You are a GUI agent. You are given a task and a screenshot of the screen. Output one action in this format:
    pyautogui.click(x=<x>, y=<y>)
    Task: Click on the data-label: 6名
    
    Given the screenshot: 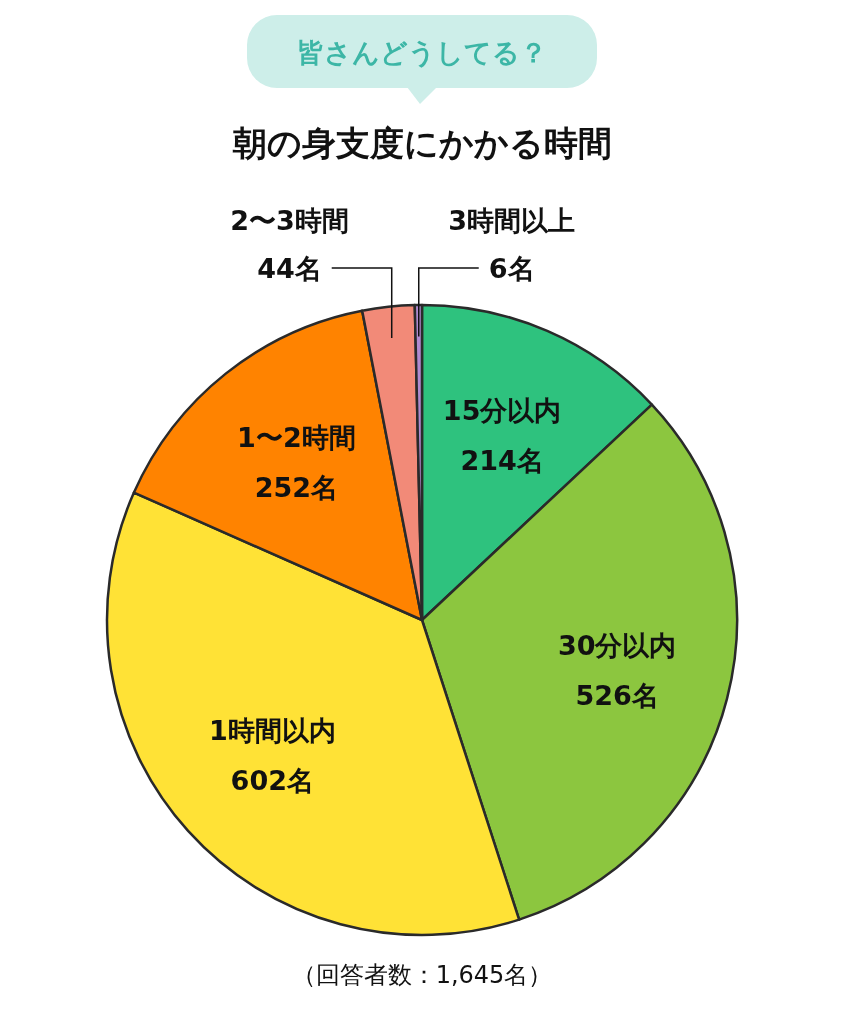 What is the action you would take?
    pyautogui.click(x=511, y=268)
    